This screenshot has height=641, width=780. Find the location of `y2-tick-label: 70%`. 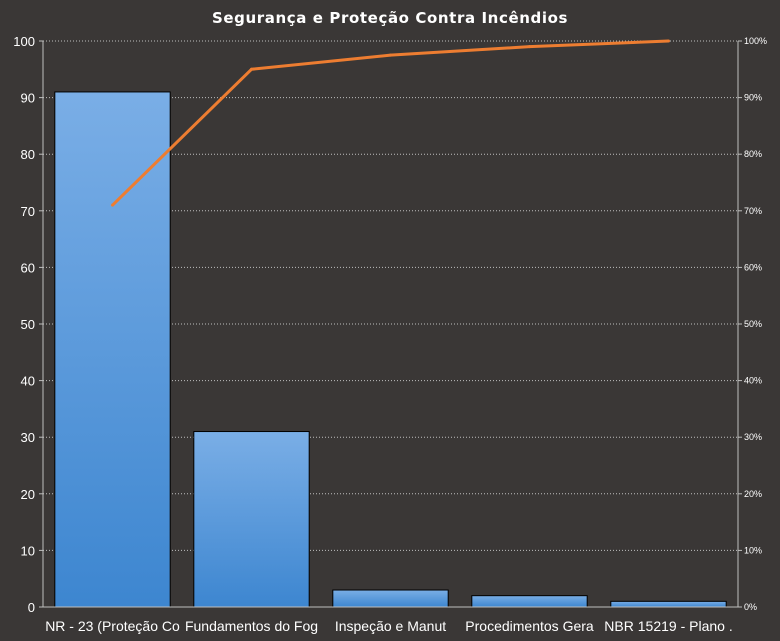

y2-tick-label: 70% is located at coordinates (753, 211).